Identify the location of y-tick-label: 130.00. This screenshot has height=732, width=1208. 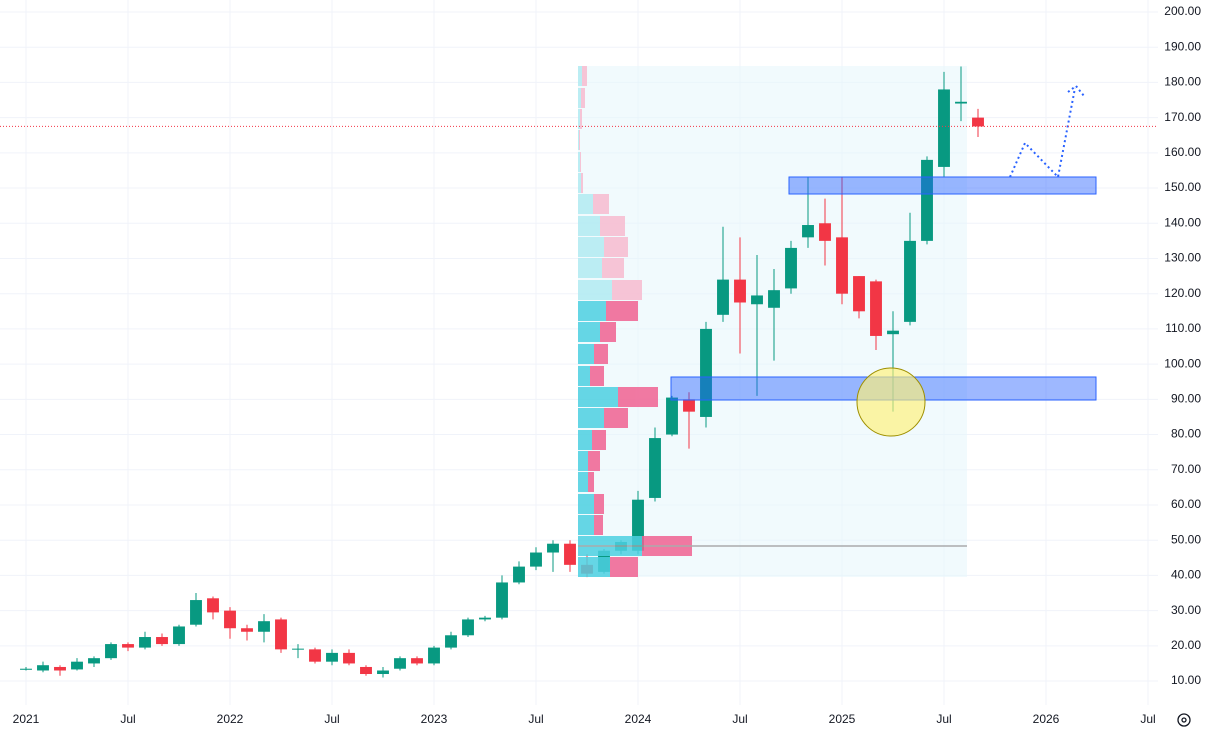
(1182, 258).